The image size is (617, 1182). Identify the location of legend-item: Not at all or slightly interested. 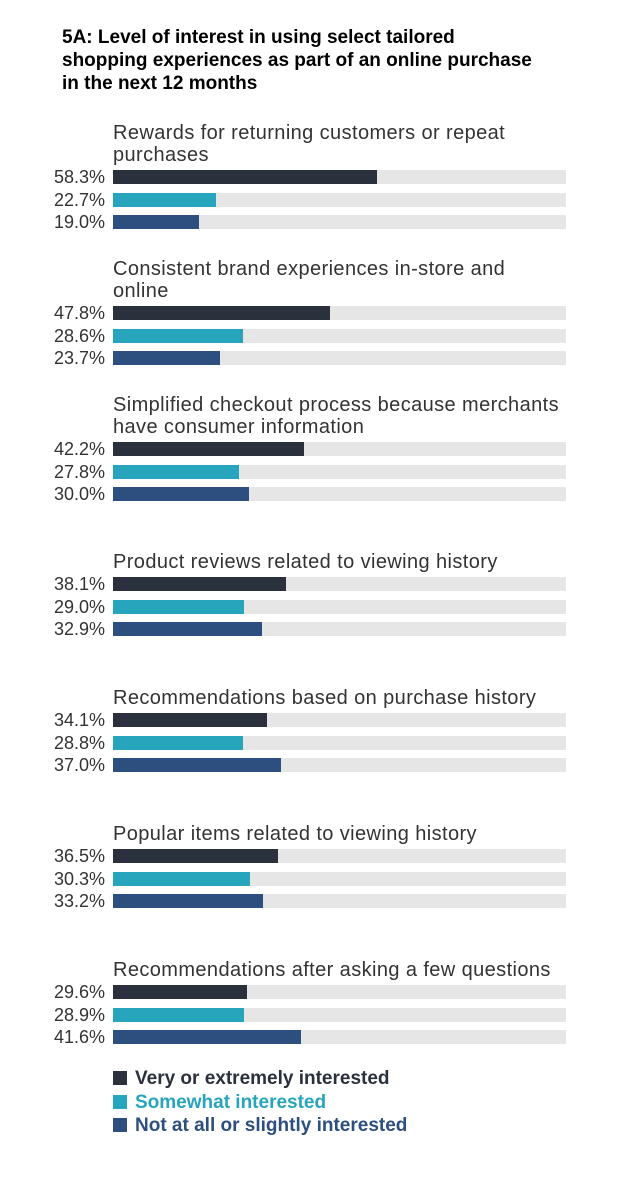
(260, 1126).